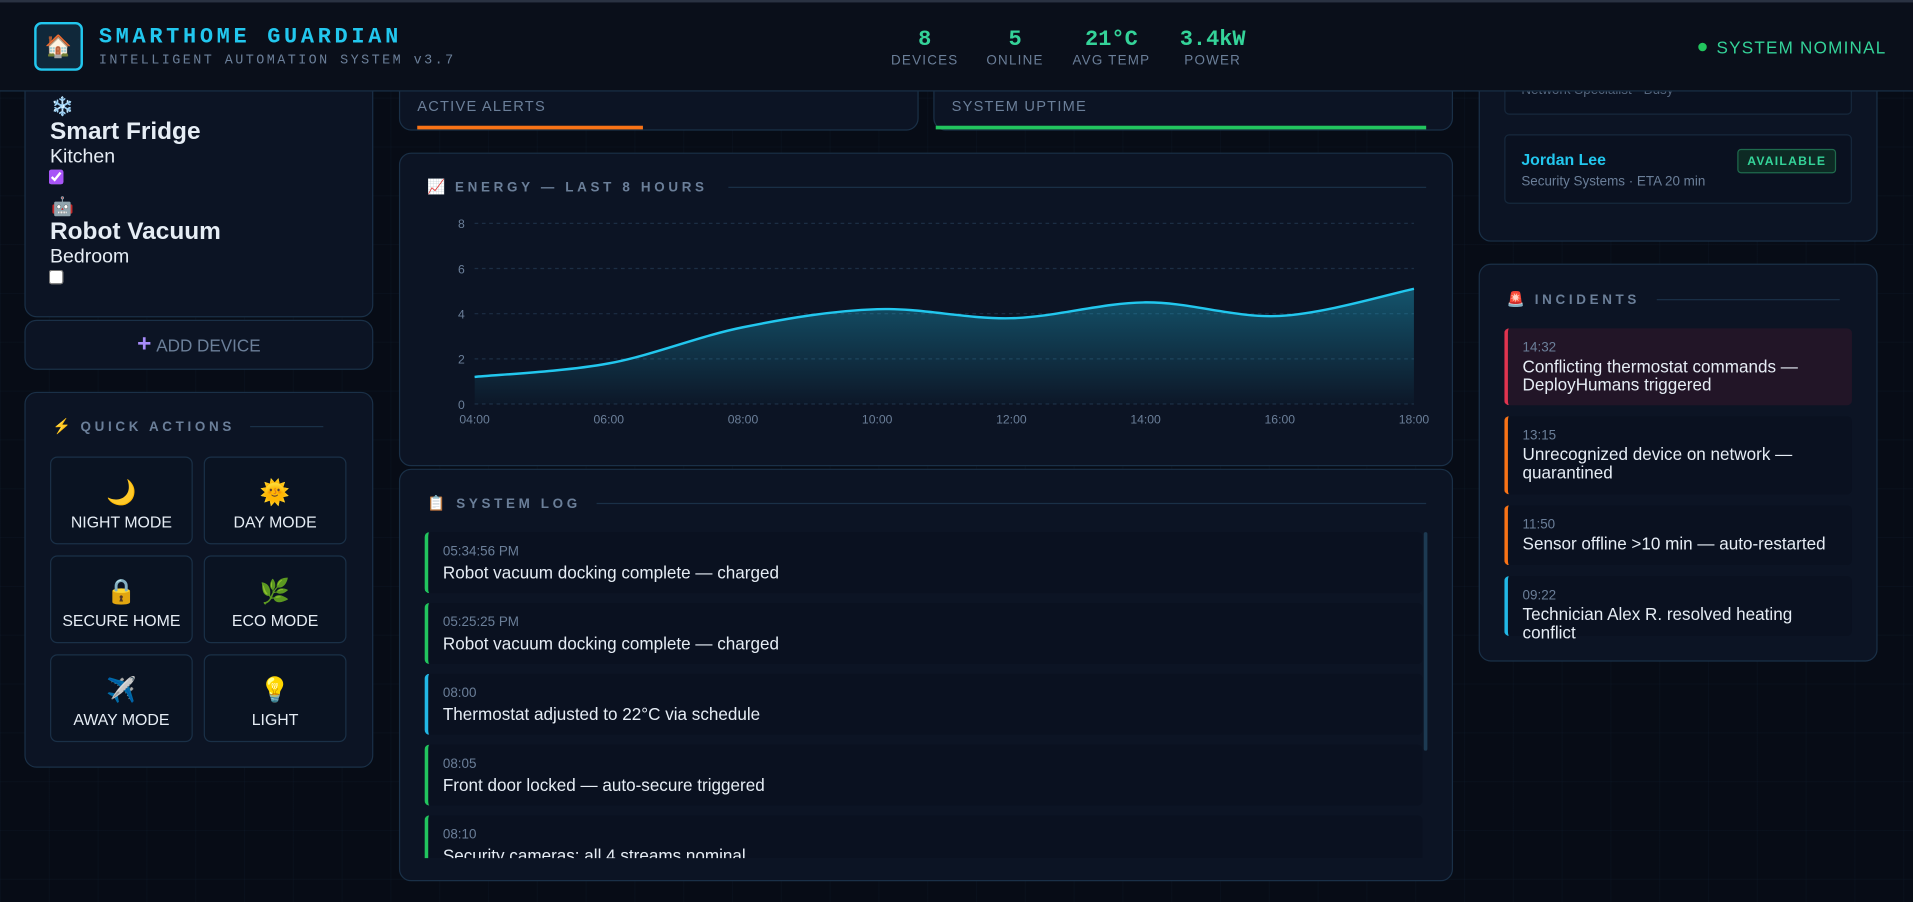 The width and height of the screenshot is (1913, 902). Describe the element at coordinates (1515, 299) in the screenshot. I see `incidents-icon: 🚨` at that location.